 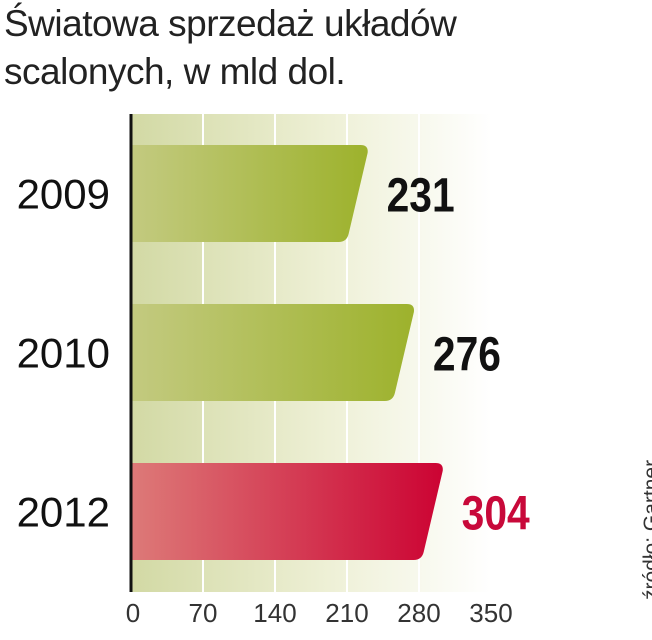 What do you see at coordinates (203, 613) in the screenshot?
I see `x-tick-label: 70` at bounding box center [203, 613].